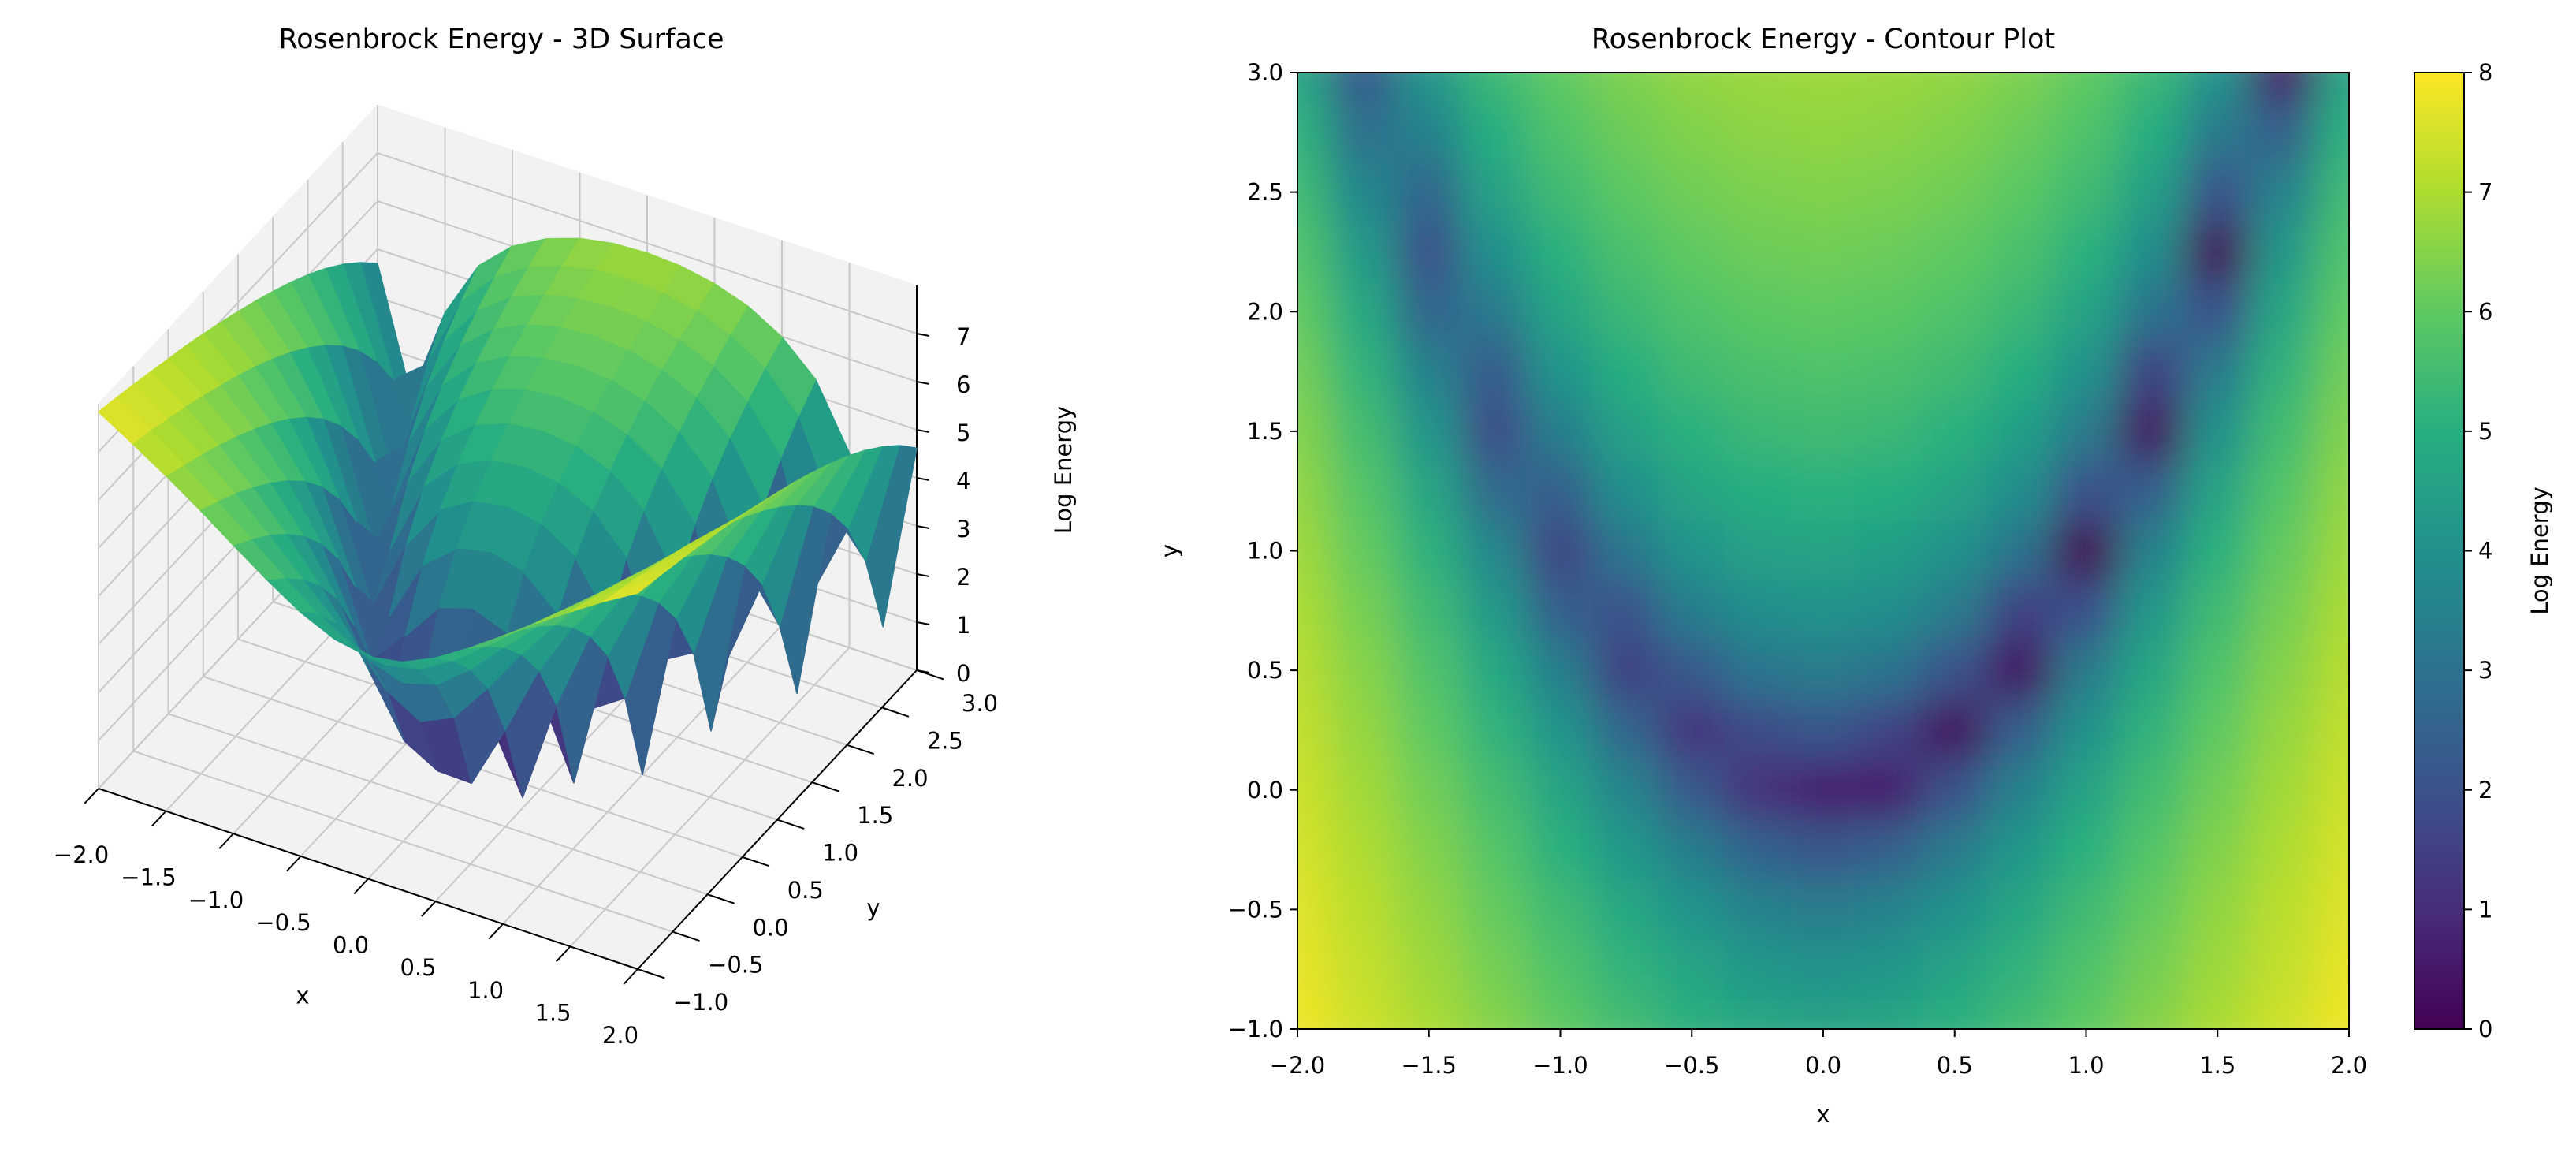 This screenshot has width=2576, height=1156. What do you see at coordinates (945, 740) in the screenshot?
I see `y-tick-label: 2.5` at bounding box center [945, 740].